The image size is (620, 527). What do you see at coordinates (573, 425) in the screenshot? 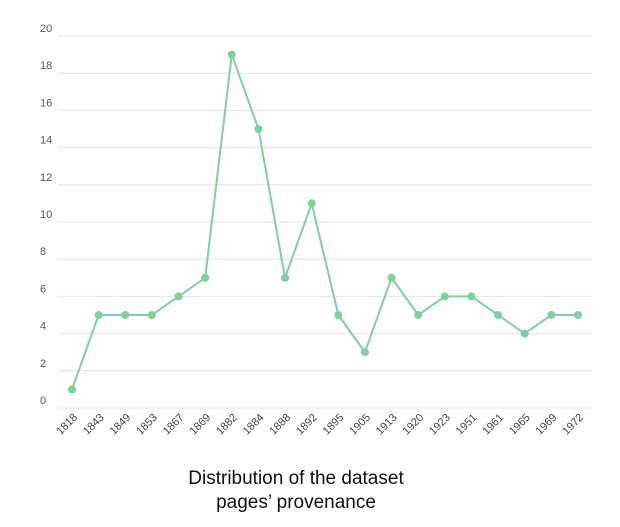
I see `x-tick-label: 1972` at bounding box center [573, 425].